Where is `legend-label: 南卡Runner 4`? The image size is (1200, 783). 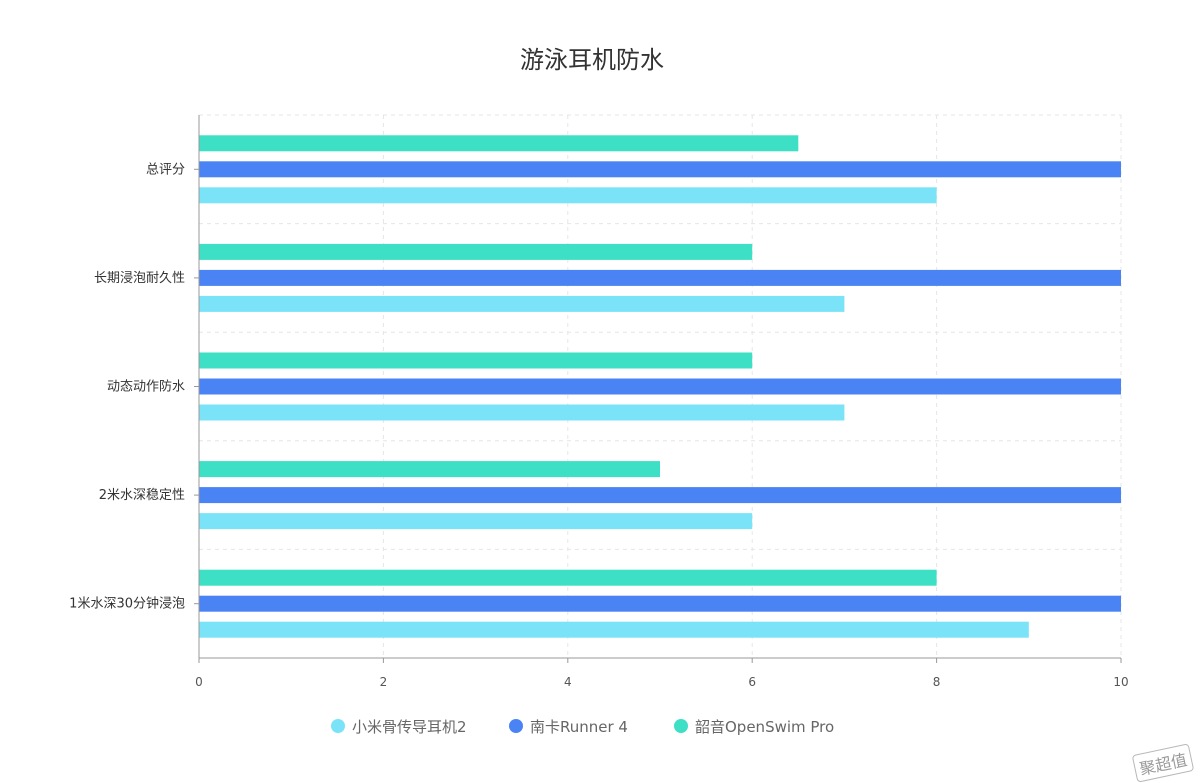
legend-label: 南卡Runner 4 is located at coordinates (579, 727).